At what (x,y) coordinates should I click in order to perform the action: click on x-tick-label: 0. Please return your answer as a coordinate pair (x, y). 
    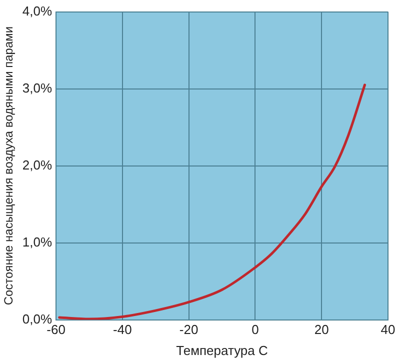
    Looking at the image, I should click on (255, 330).